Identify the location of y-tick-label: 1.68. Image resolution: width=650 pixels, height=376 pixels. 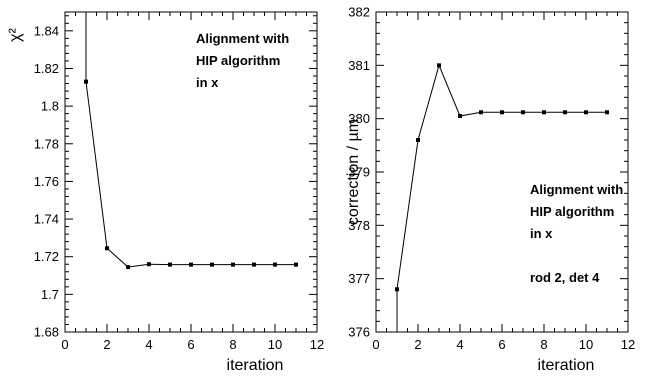
(46, 332).